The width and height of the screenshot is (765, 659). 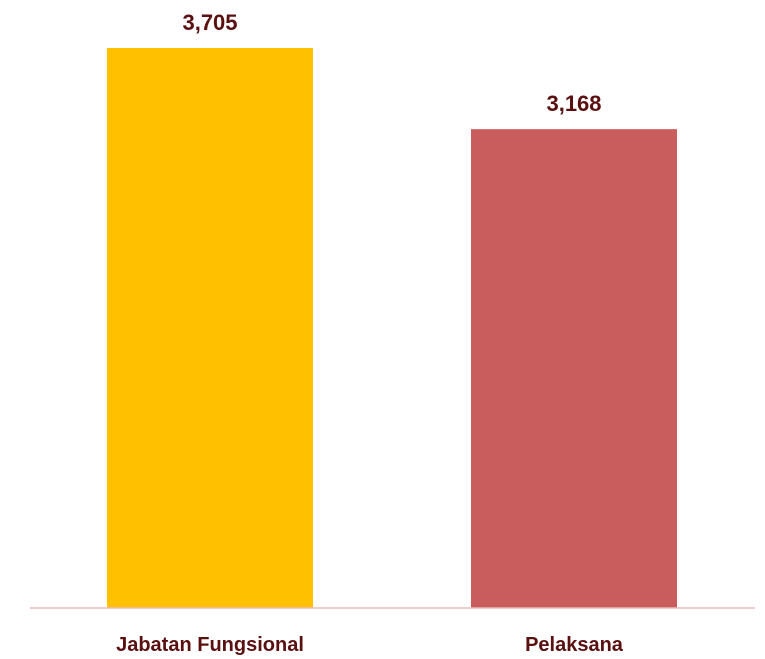 I want to click on category-label-2: Pelaksana, so click(x=574, y=645).